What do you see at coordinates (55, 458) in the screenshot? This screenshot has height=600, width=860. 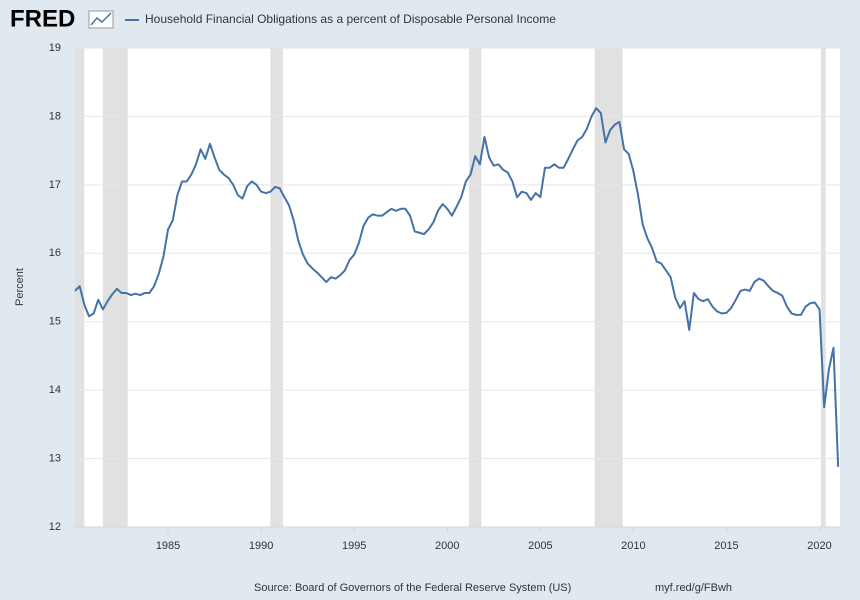 I see `y-tick-label: 13` at bounding box center [55, 458].